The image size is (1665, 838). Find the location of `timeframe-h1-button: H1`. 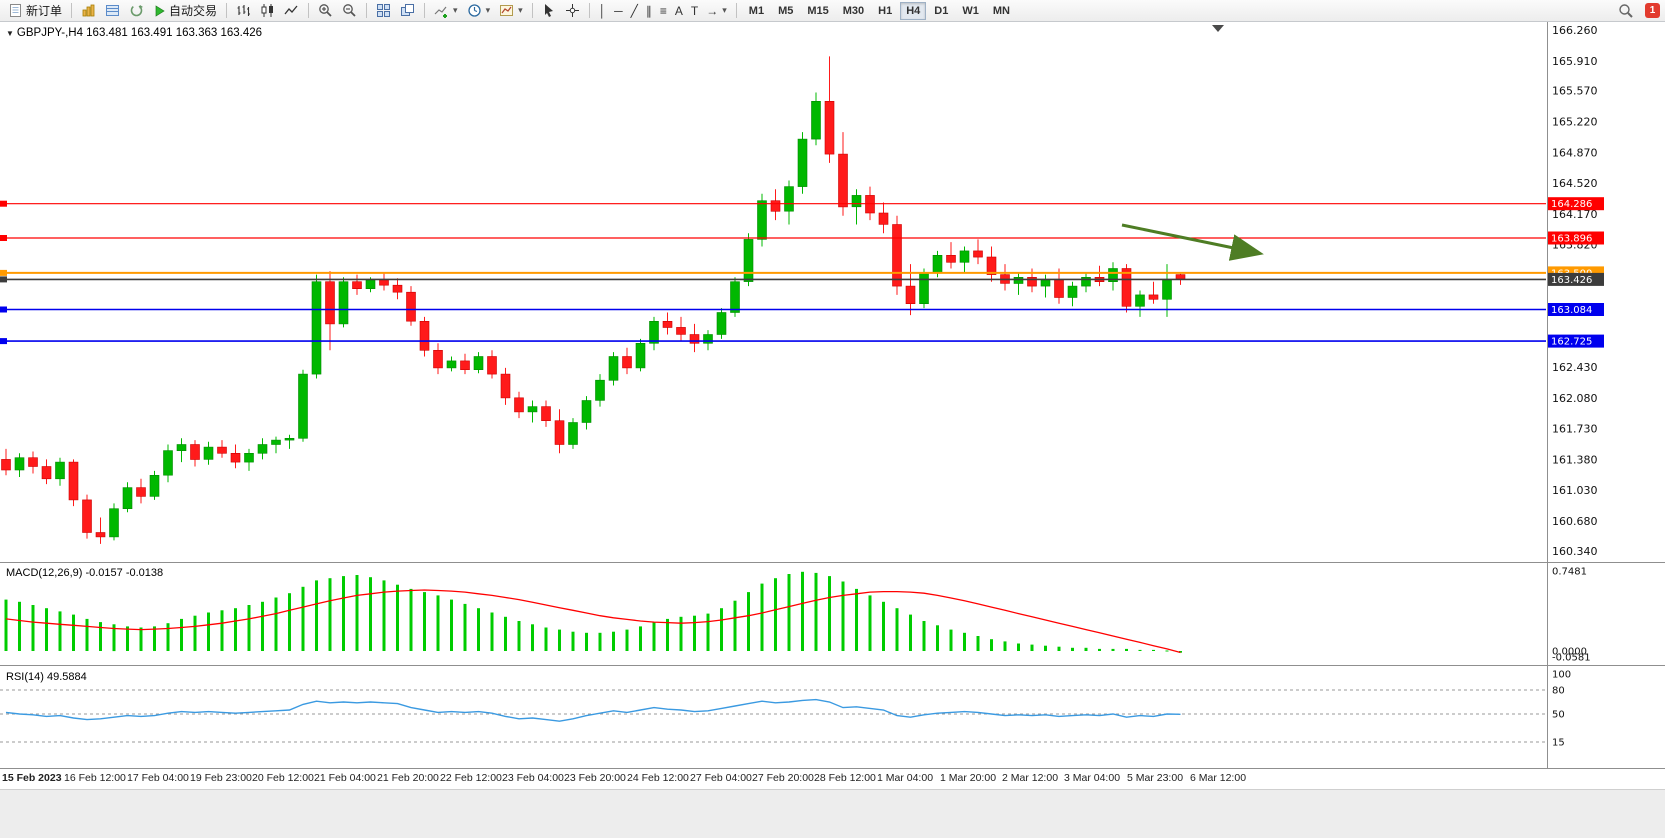

timeframe-h1-button: H1 is located at coordinates (885, 10).